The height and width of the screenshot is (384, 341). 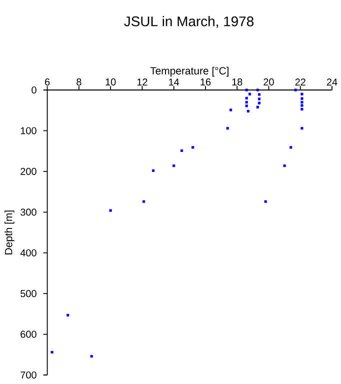 What do you see at coordinates (300, 82) in the screenshot?
I see `x-tick-label: 22` at bounding box center [300, 82].